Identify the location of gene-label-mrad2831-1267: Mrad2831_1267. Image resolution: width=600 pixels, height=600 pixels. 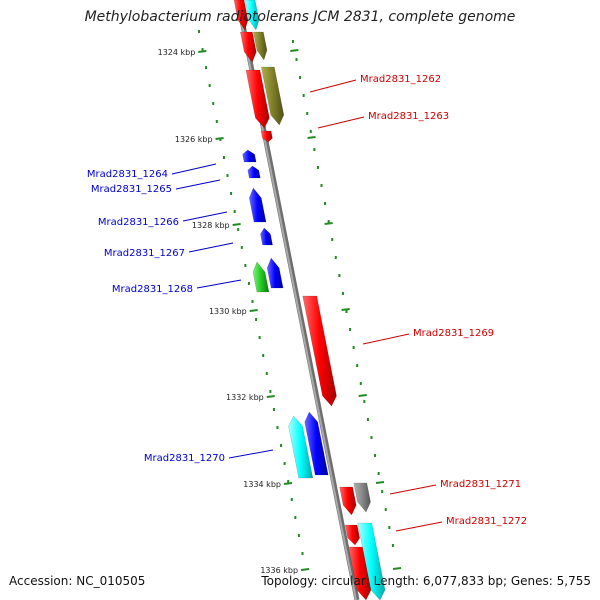
(144, 253).